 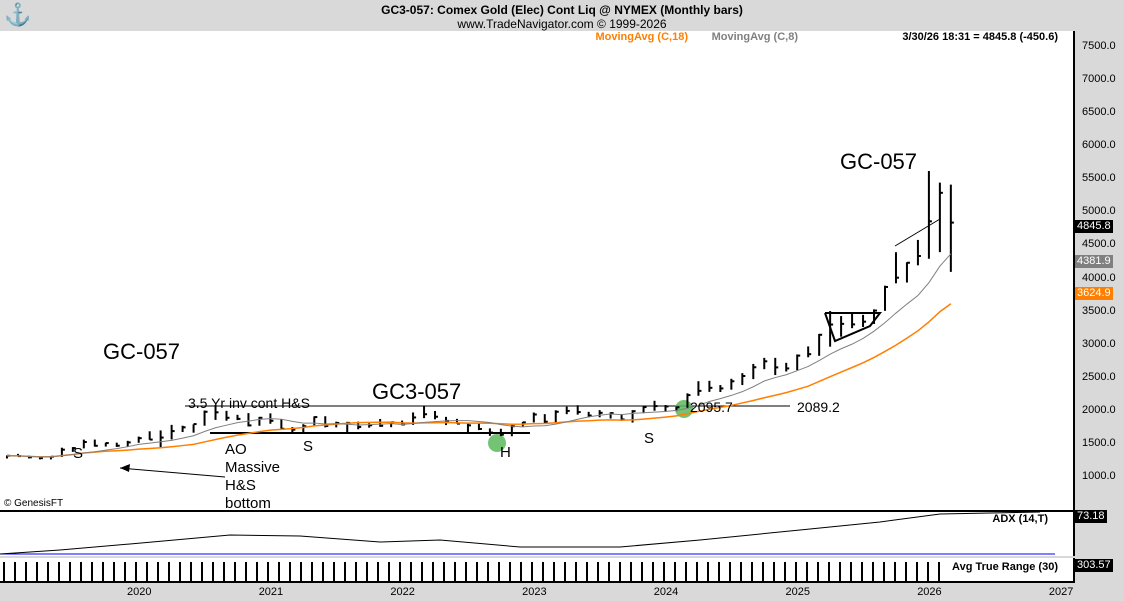 I want to click on atr-value-tag: 303.57, so click(x=1094, y=565).